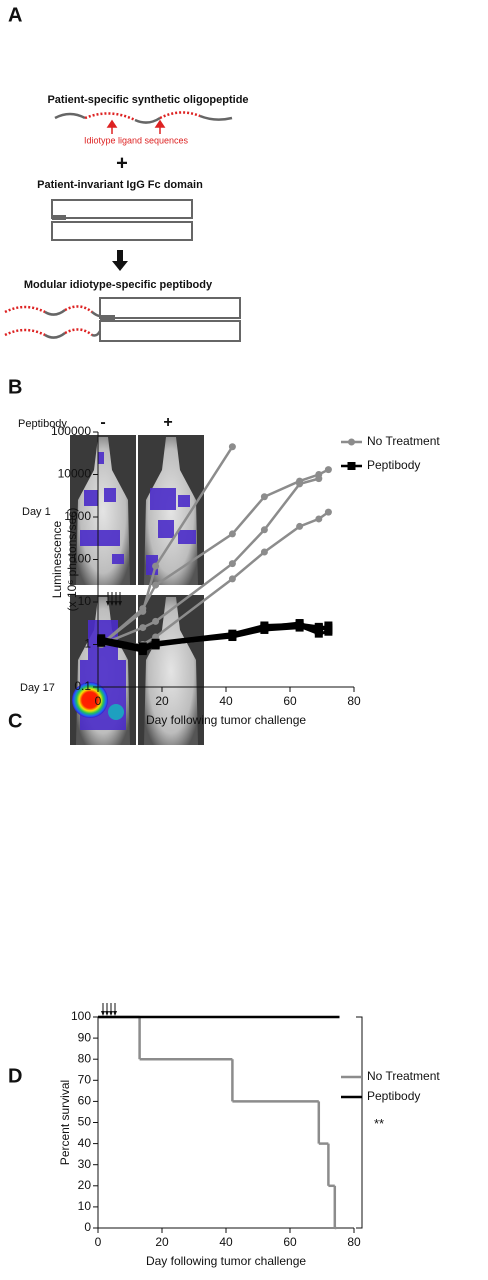 The height and width of the screenshot is (1280, 488). I want to click on y-tick-label: 1000, so click(77, 516).